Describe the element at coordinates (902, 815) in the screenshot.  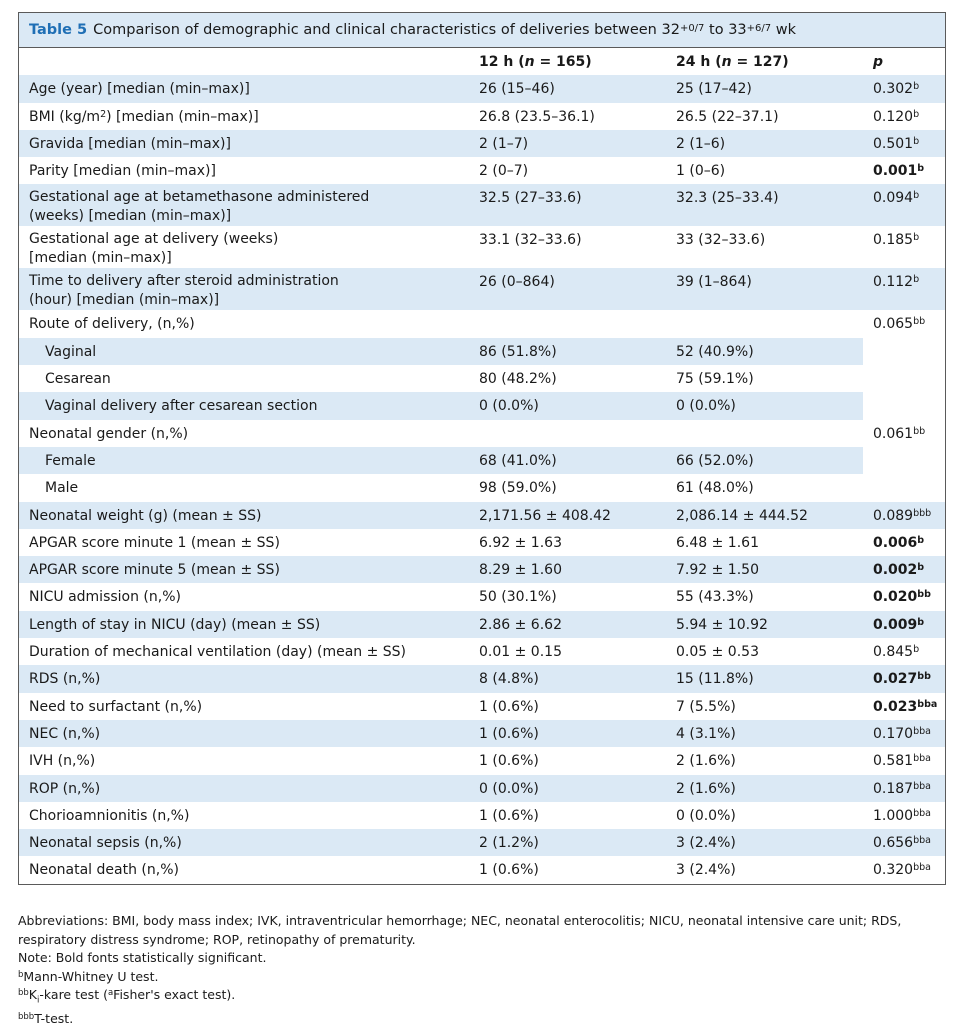
I see `p-value: 1.000bba` at that location.